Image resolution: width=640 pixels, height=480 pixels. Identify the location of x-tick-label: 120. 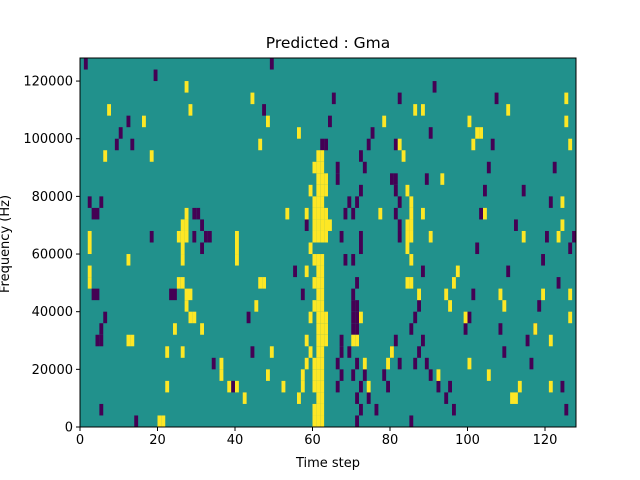
(545, 440).